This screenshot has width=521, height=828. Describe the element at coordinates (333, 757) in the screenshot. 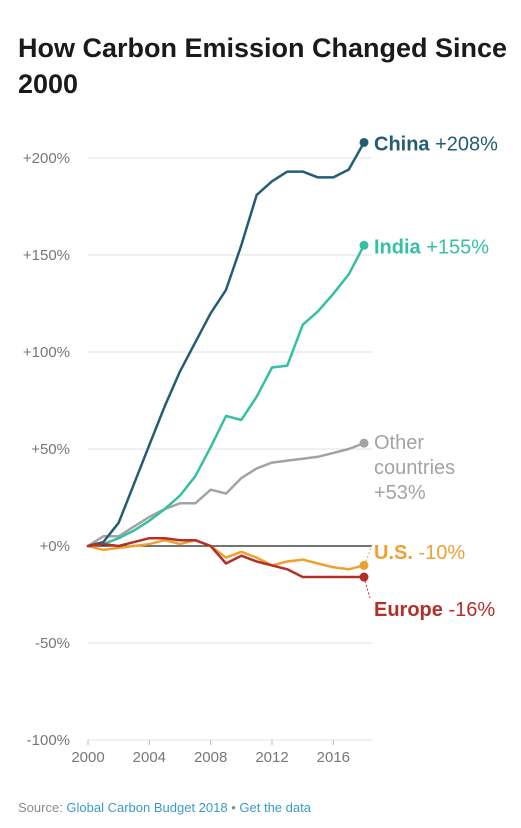

I see `x-tick-label: 2016` at that location.